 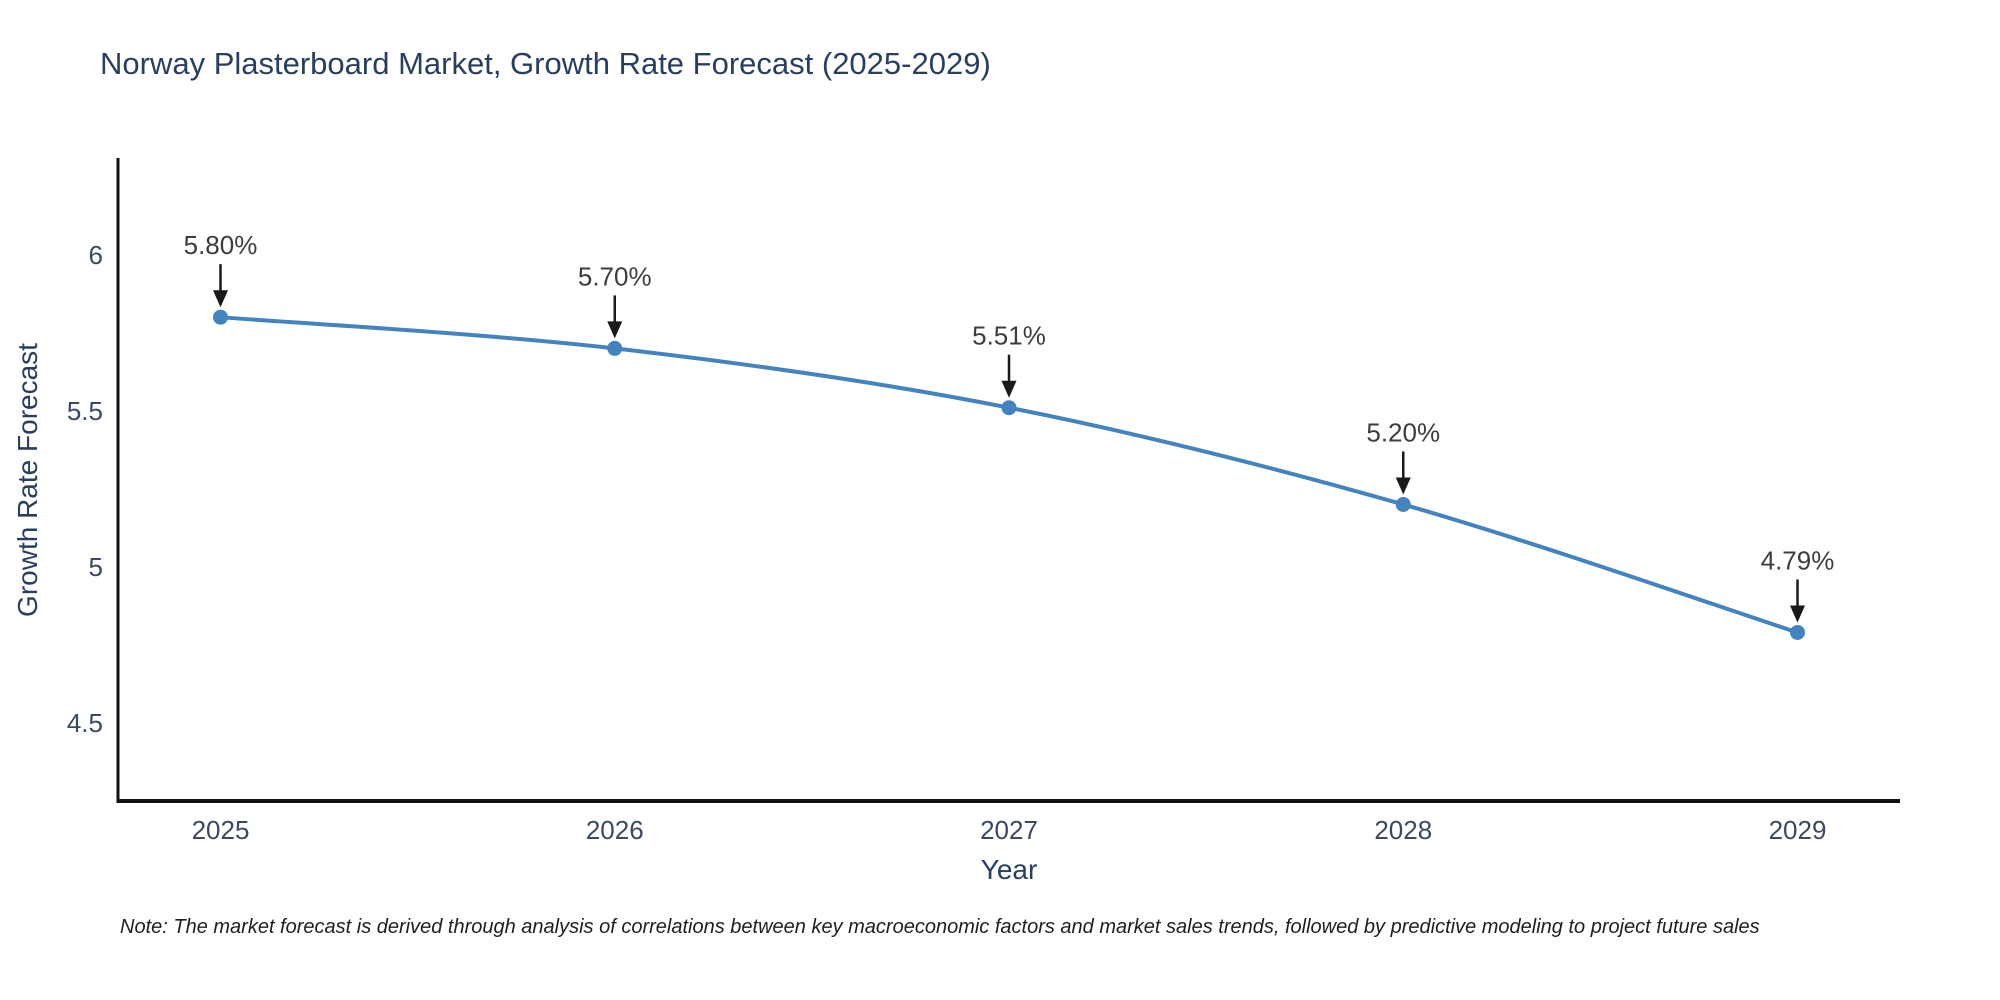 What do you see at coordinates (1009, 869) in the screenshot?
I see `x-axis-title: Year` at bounding box center [1009, 869].